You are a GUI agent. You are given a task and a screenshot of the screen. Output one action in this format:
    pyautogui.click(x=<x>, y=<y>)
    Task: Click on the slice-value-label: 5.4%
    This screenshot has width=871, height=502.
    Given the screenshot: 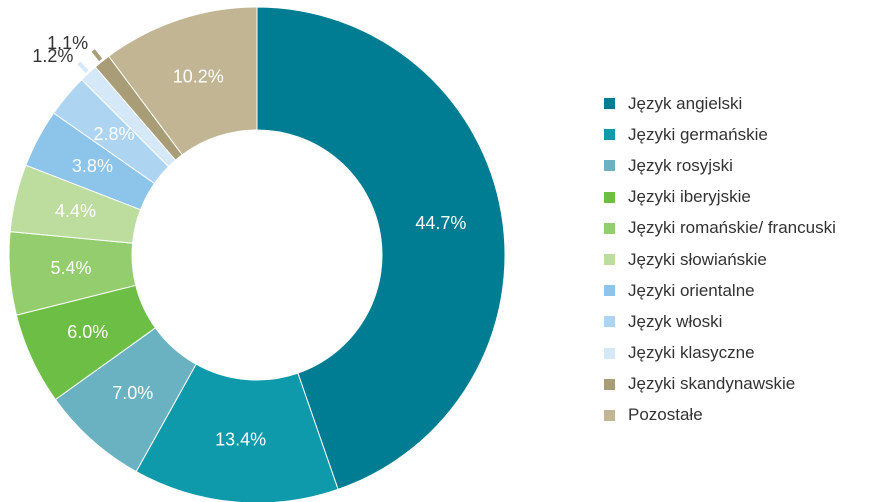 What is the action you would take?
    pyautogui.click(x=71, y=268)
    